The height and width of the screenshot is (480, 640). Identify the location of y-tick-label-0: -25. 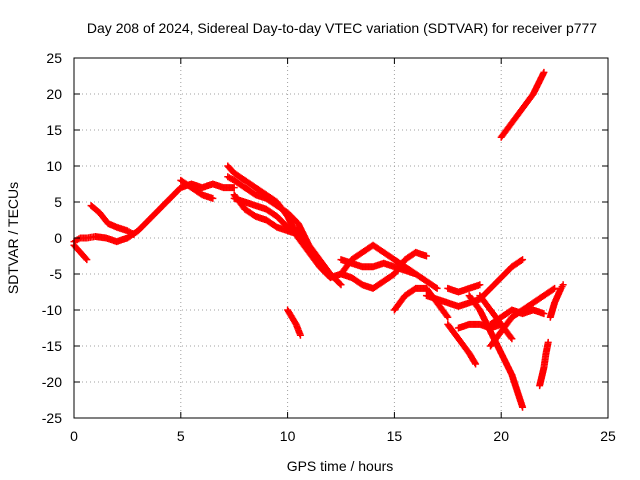
(52, 418).